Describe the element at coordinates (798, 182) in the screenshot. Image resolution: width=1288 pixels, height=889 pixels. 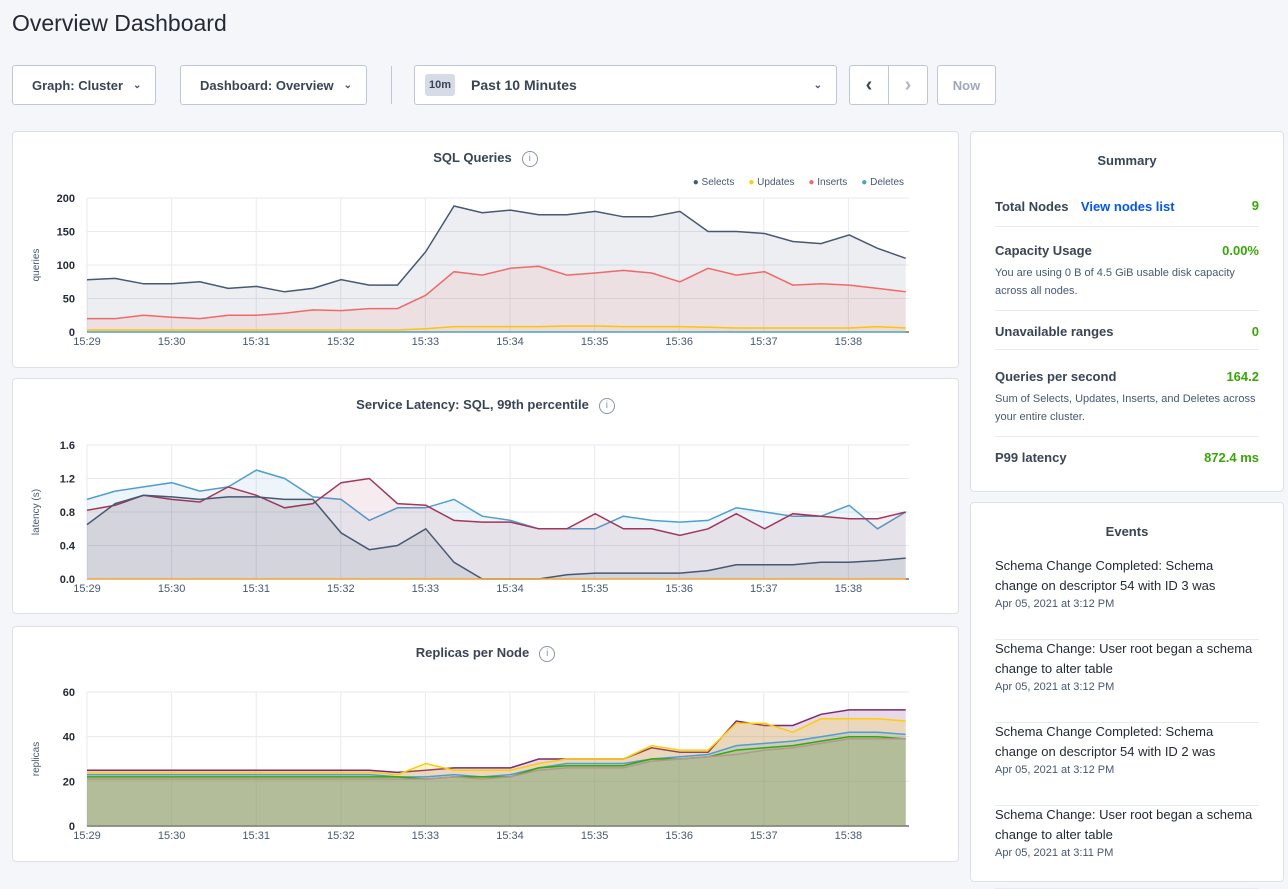
I see `chart-legend: ● Selects ● Updates ● Inserts ● Deletes` at that location.